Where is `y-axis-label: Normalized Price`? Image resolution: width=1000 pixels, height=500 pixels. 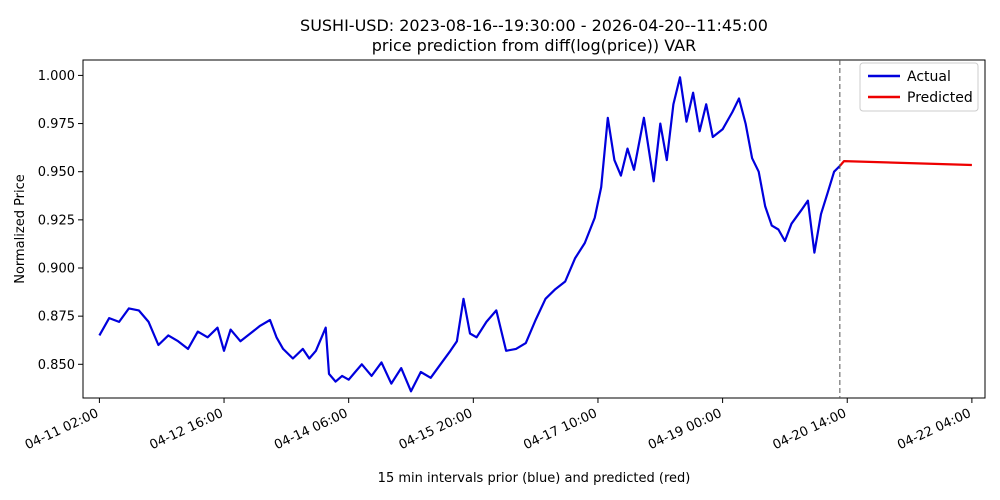 y-axis-label: Normalized Price is located at coordinates (20, 229).